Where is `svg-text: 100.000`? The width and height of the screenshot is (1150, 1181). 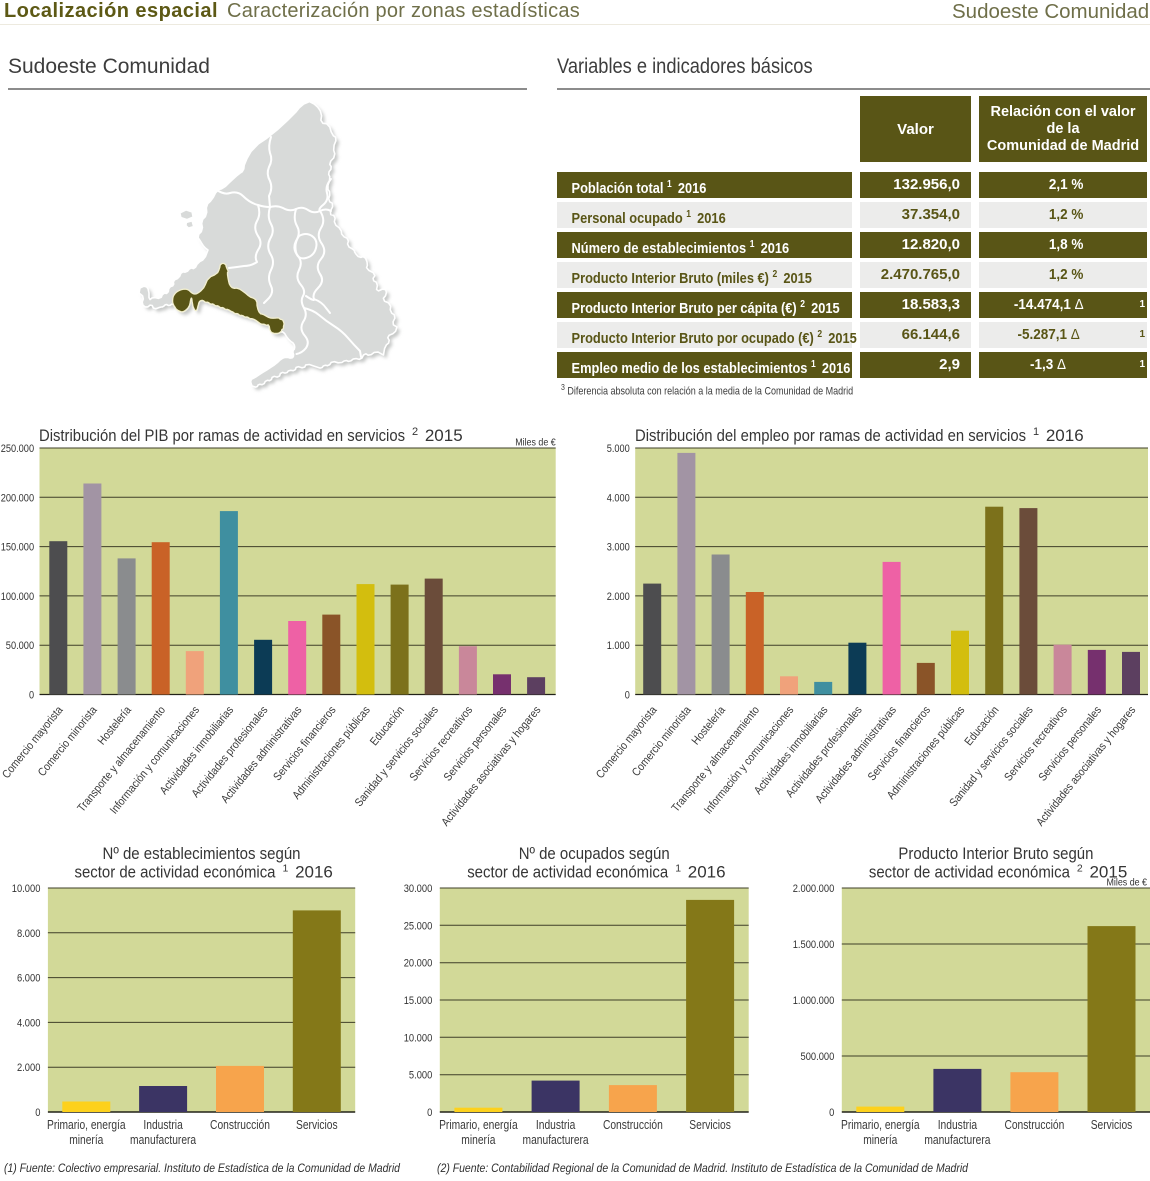
svg-text: 100.000 is located at coordinates (17, 597).